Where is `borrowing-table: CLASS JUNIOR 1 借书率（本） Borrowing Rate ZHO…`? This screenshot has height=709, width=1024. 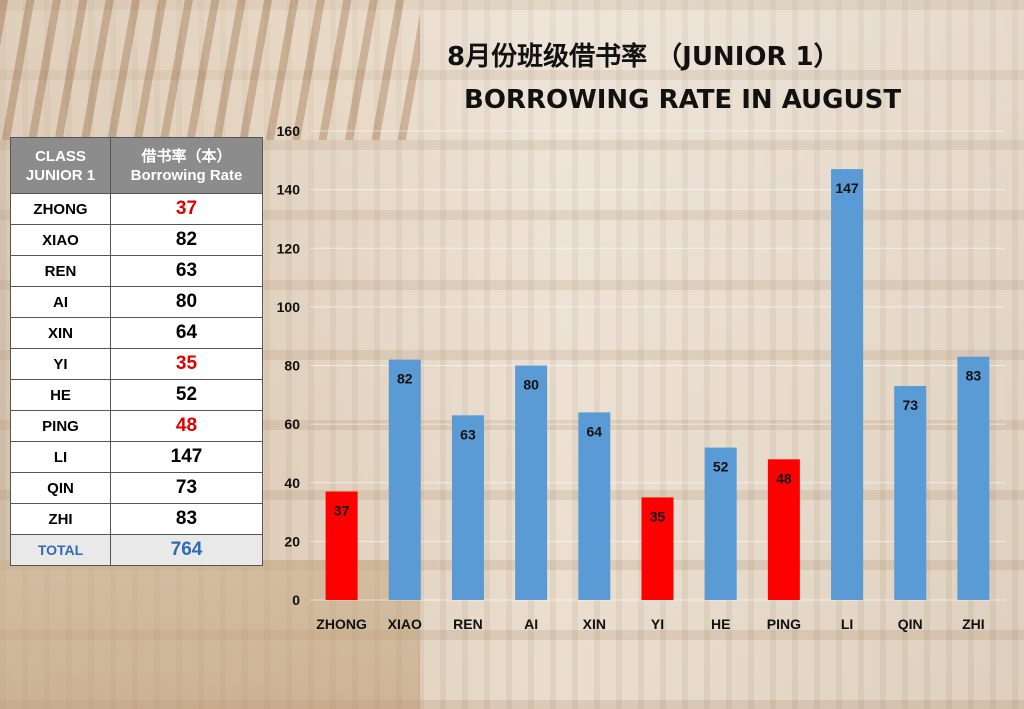 borrowing-table: CLASS JUNIOR 1 借书率（本） Borrowing Rate ZHO… is located at coordinates (136, 351).